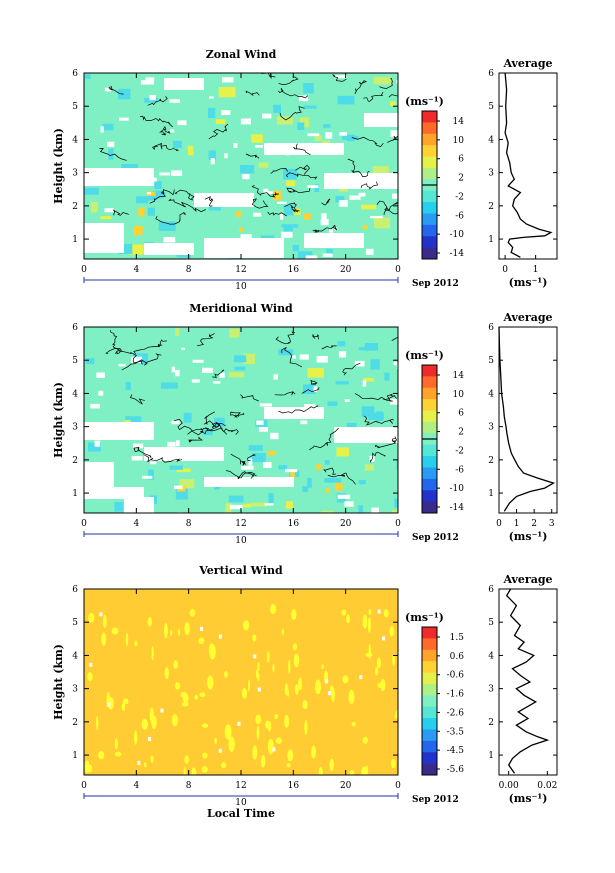 The height and width of the screenshot is (873, 615). Describe the element at coordinates (527, 317) in the screenshot. I see `average-title: Average` at that location.